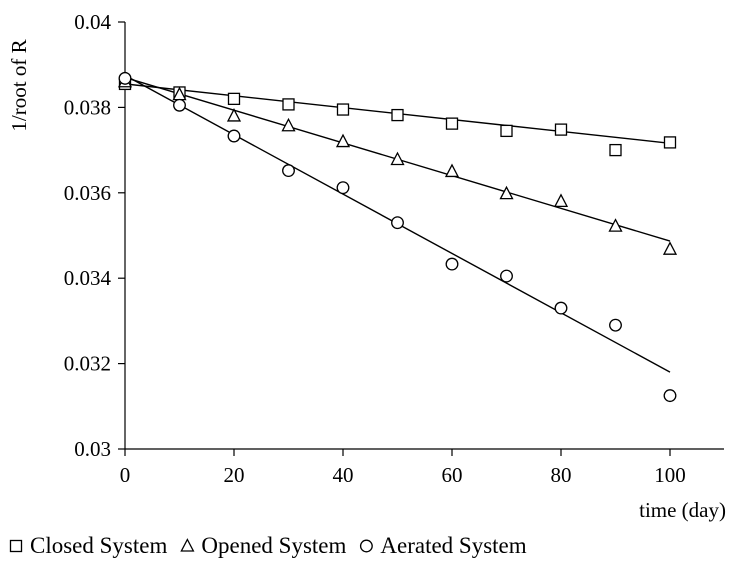  I want to click on y-tick-label: 0.03, so click(92, 449).